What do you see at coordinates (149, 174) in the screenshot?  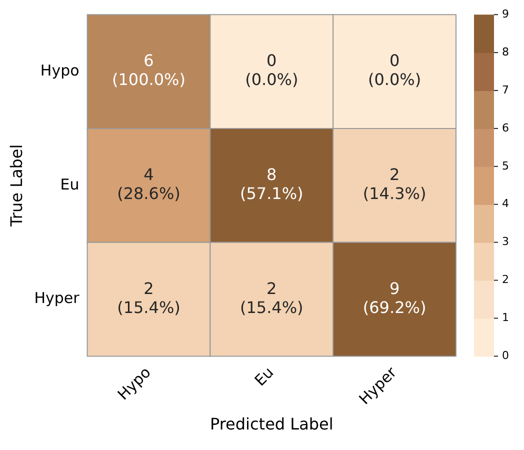 I see `data-label: 4` at bounding box center [149, 174].